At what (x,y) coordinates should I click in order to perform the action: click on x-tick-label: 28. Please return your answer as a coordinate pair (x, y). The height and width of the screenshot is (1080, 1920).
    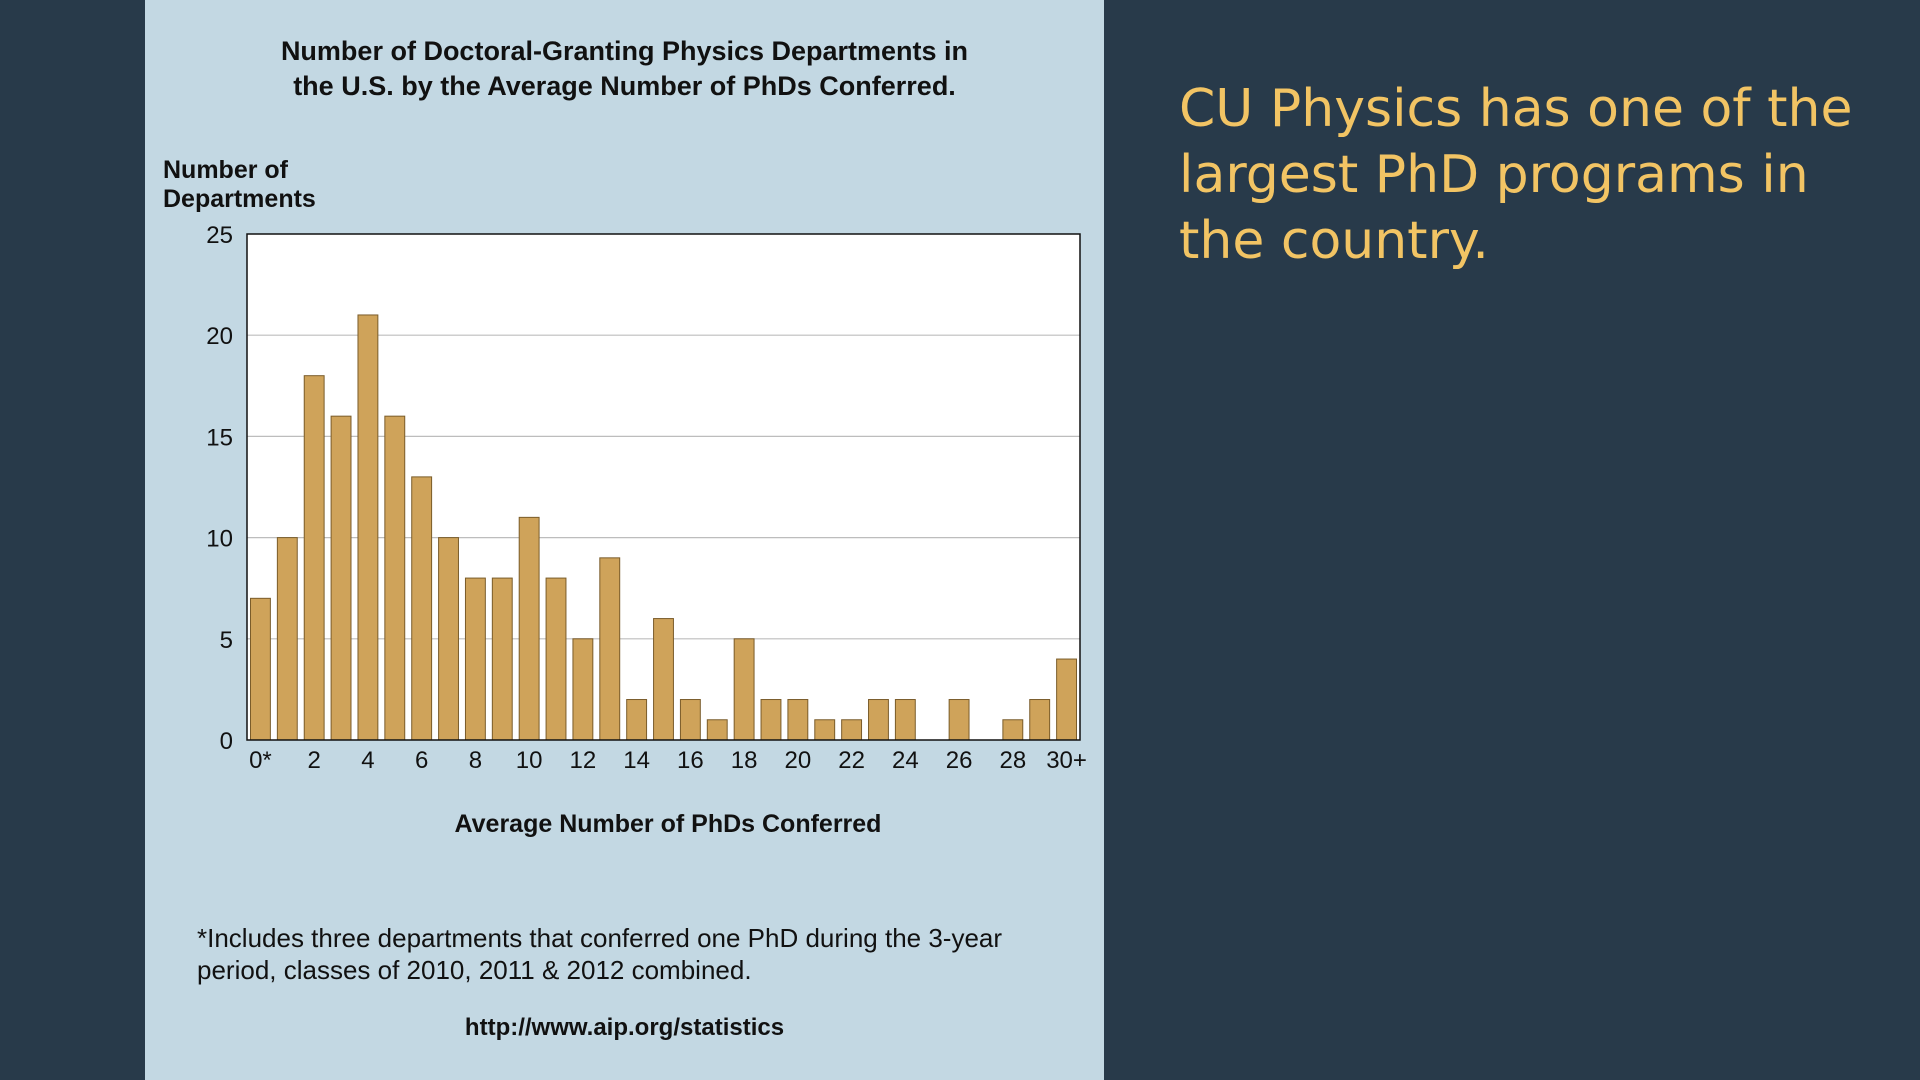
    Looking at the image, I should click on (1012, 760).